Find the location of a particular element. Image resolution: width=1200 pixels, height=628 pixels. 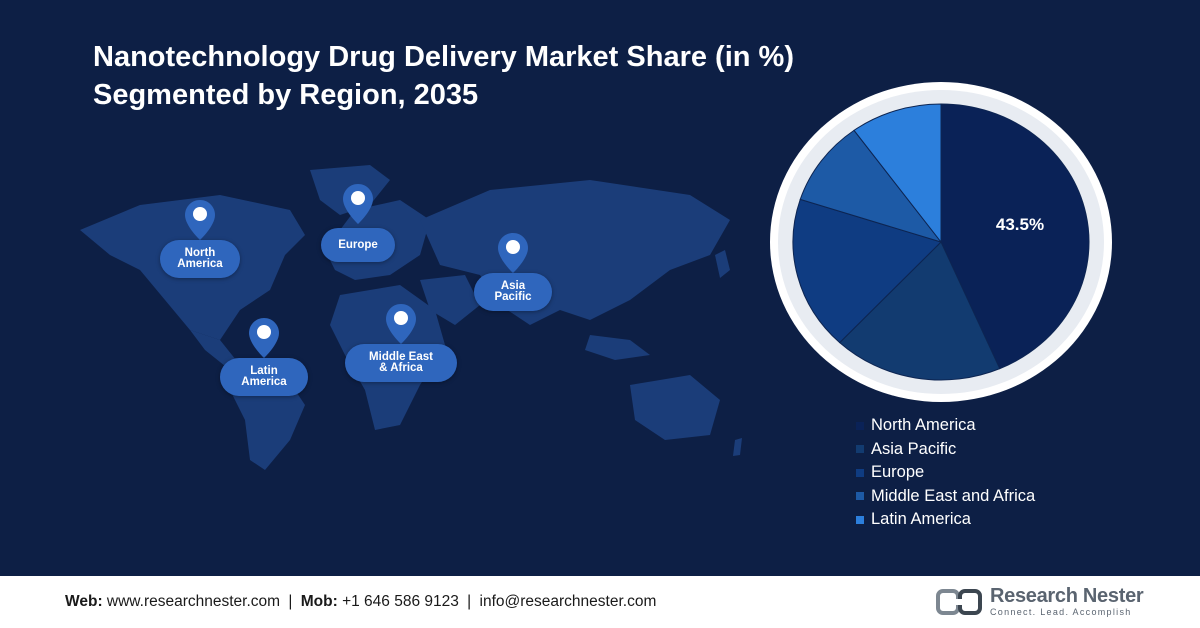

legend-item: North America is located at coordinates (945, 426).